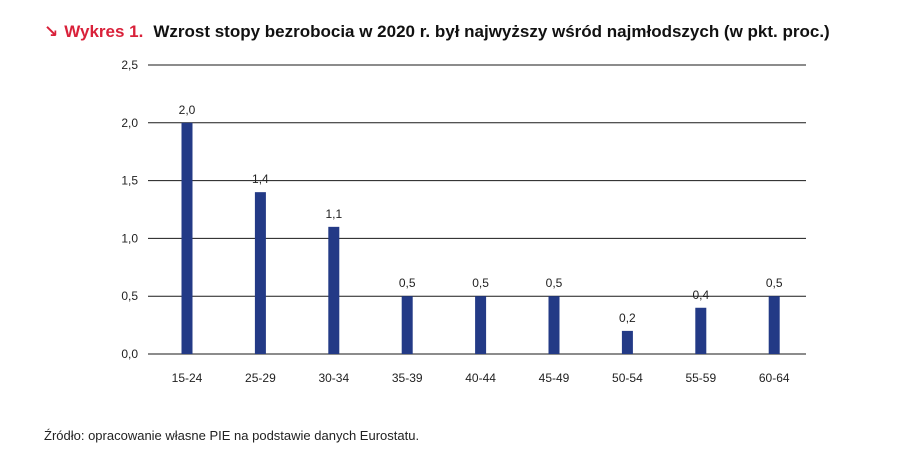  I want to click on arrow-down-right-icon: ↘, so click(51, 31).